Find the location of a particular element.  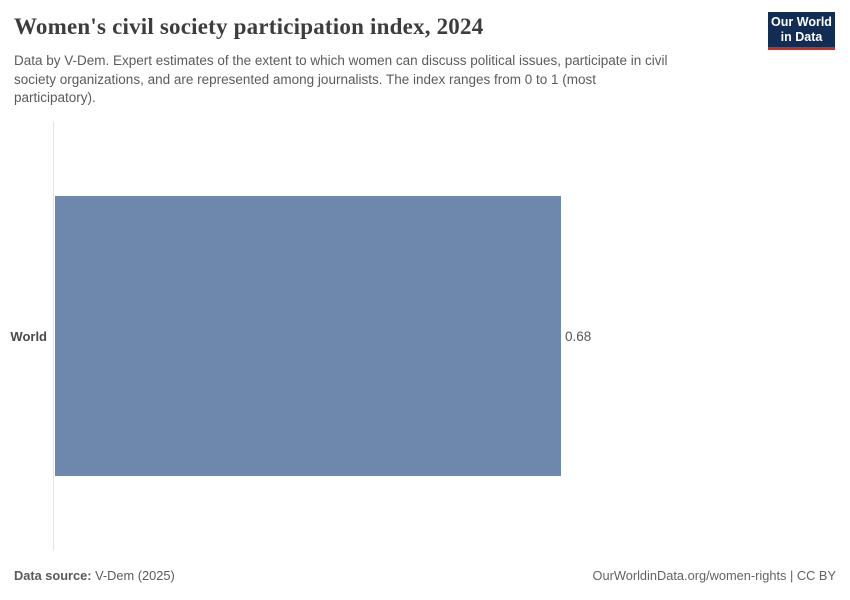

data-source-note: Data source: V-Dem (2025) is located at coordinates (94, 575).